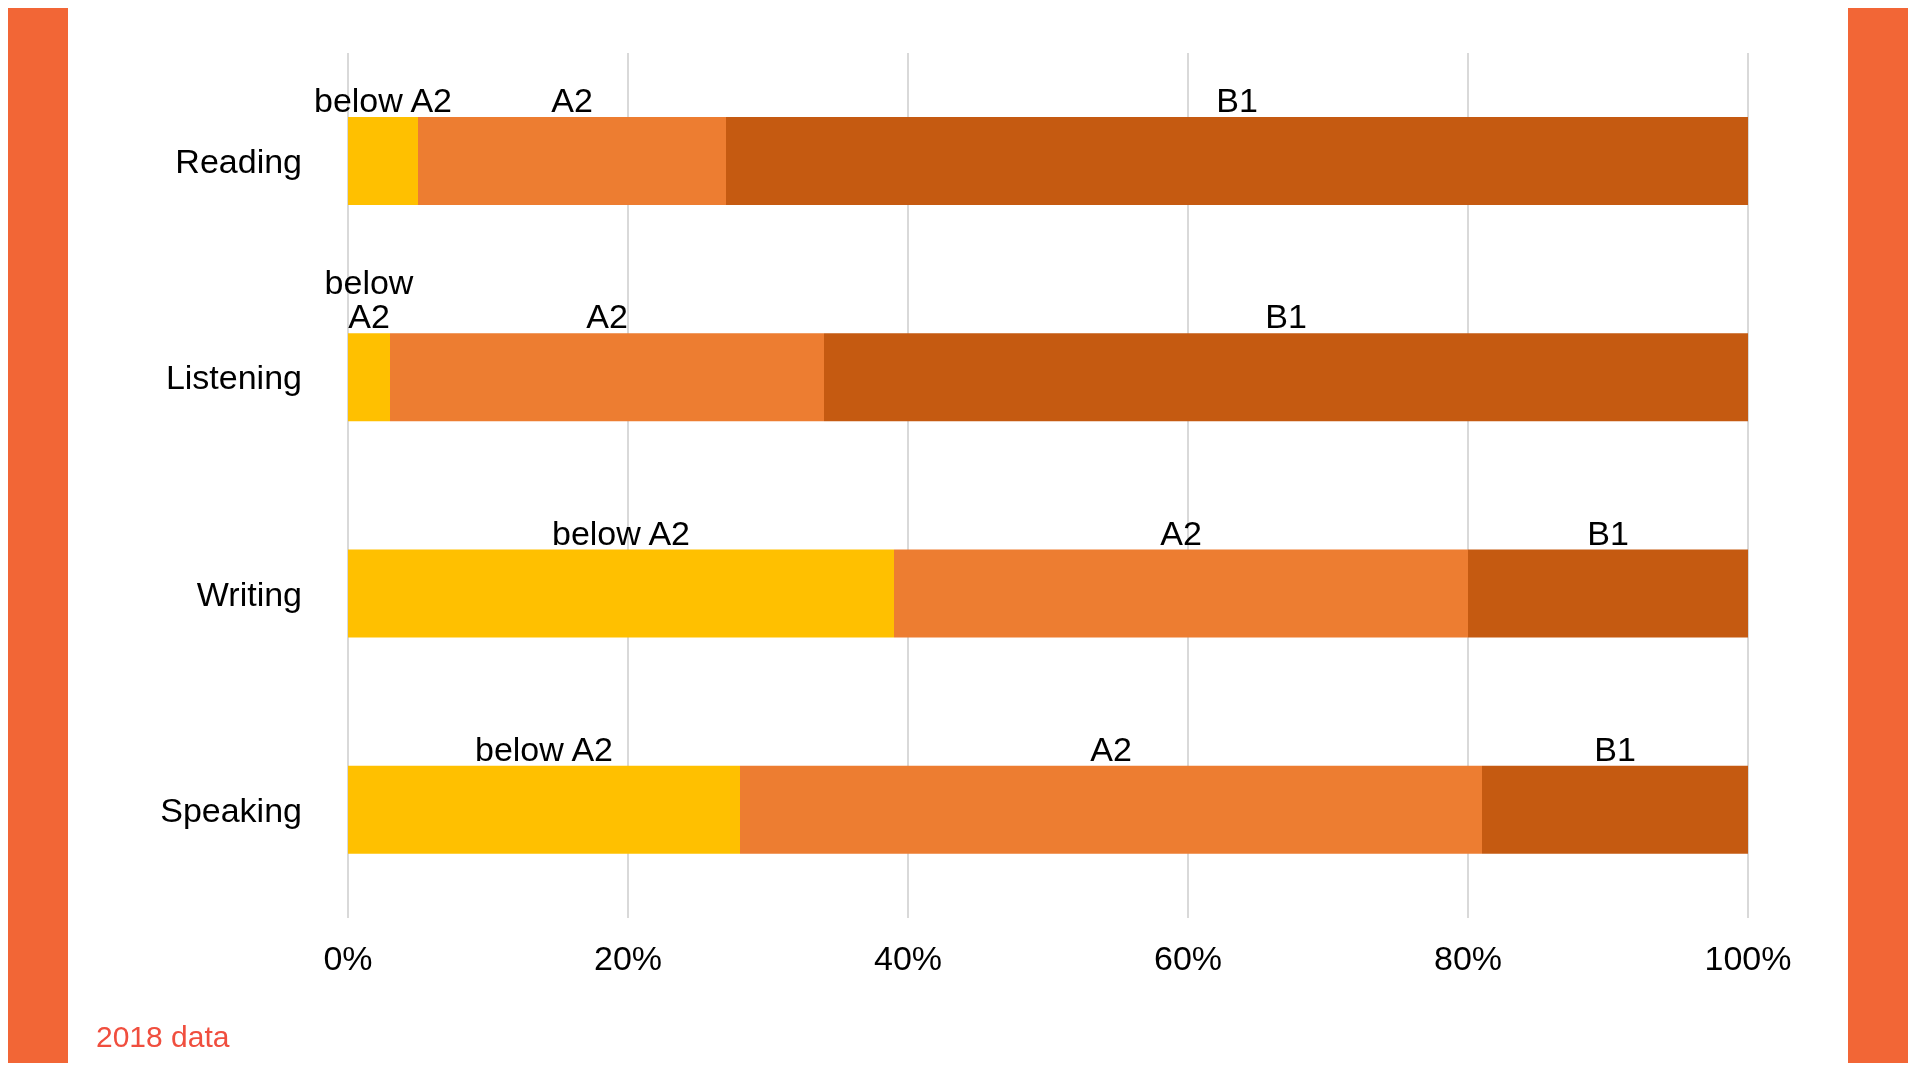  I want to click on x-tick-label: 60%, so click(1188, 958).